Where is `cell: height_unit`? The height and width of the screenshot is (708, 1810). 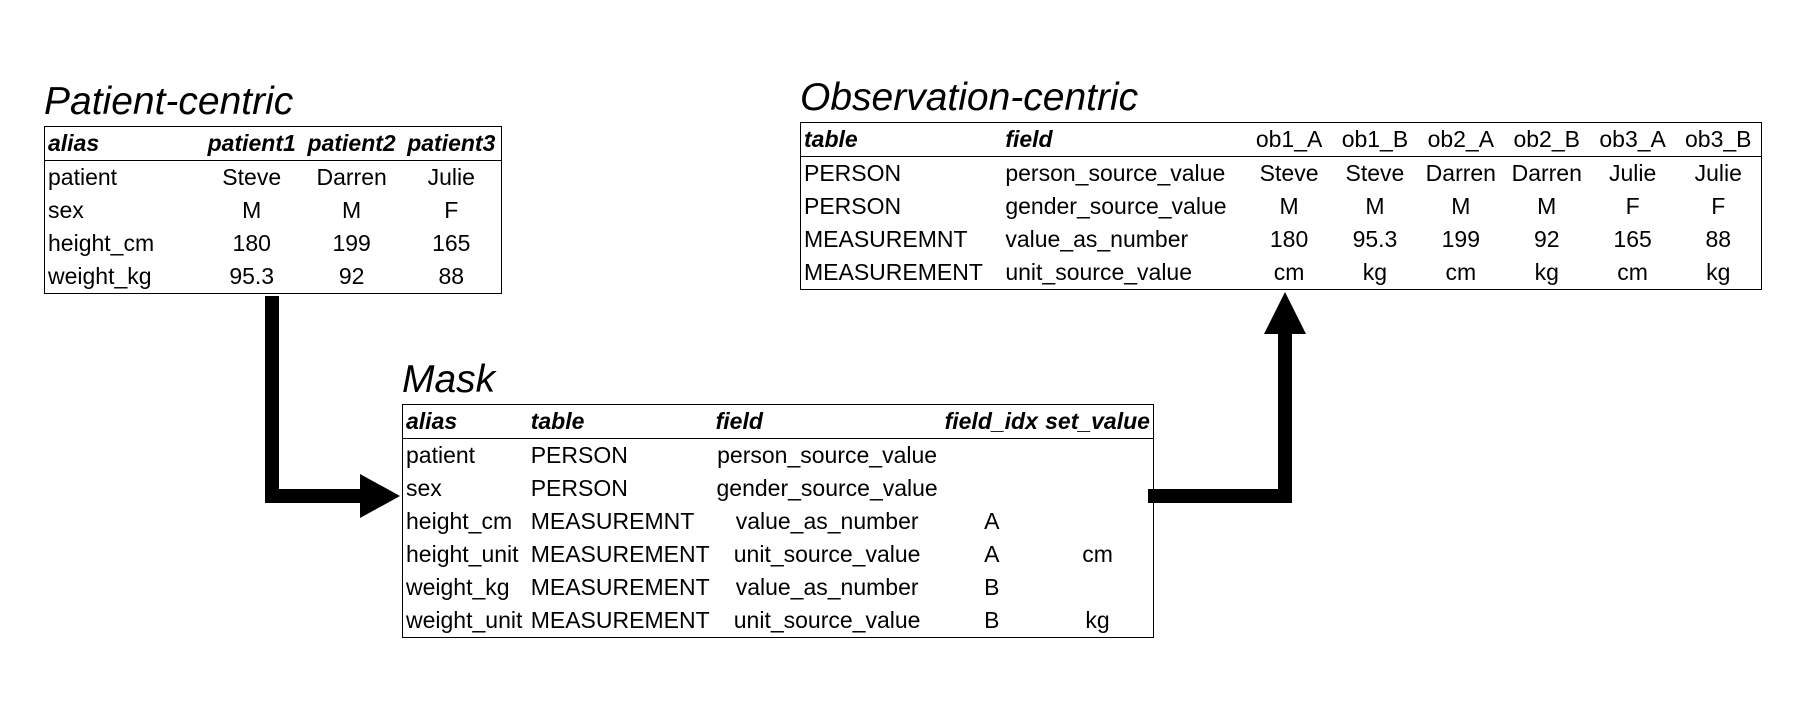
cell: height_unit is located at coordinates (462, 554).